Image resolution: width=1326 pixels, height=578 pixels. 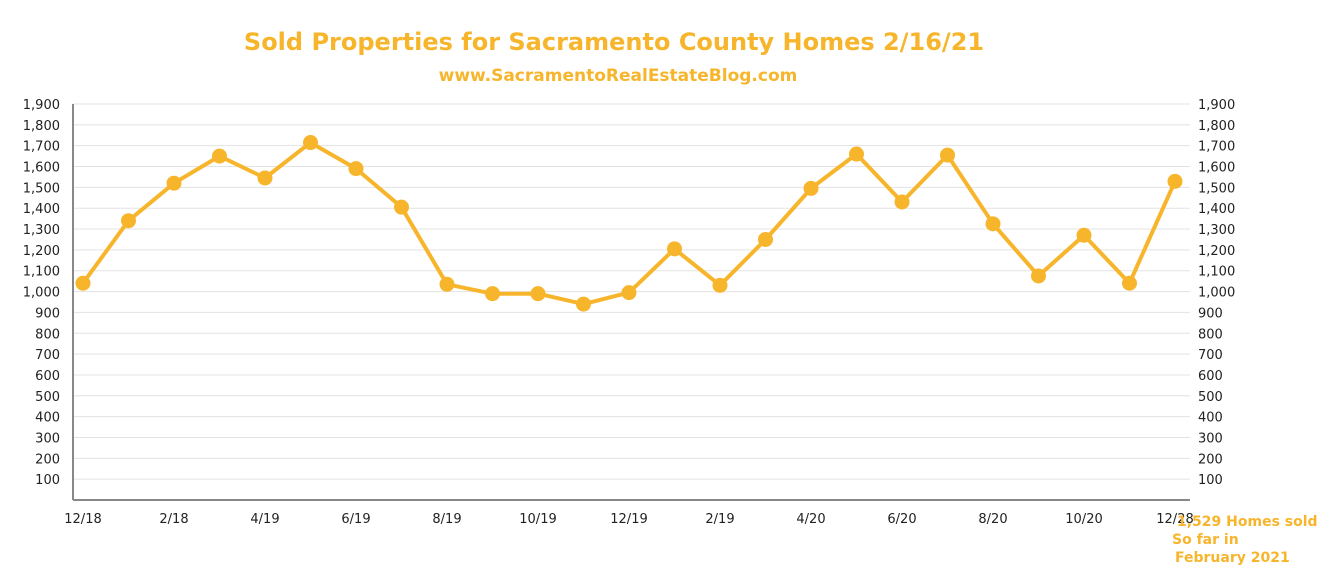 What do you see at coordinates (1210, 334) in the screenshot?
I see `y-tick-label-right: 800` at bounding box center [1210, 334].